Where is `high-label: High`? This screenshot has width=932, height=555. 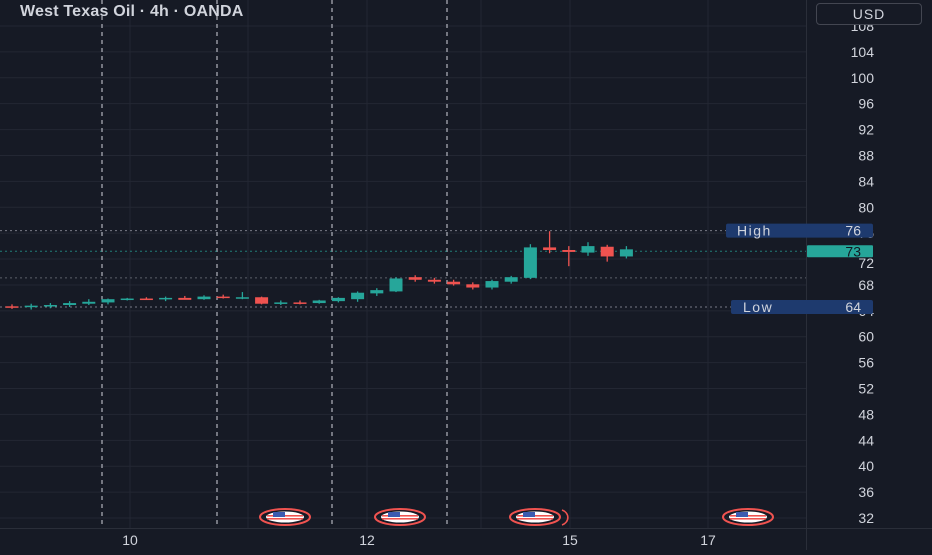 high-label: High is located at coordinates (754, 231).